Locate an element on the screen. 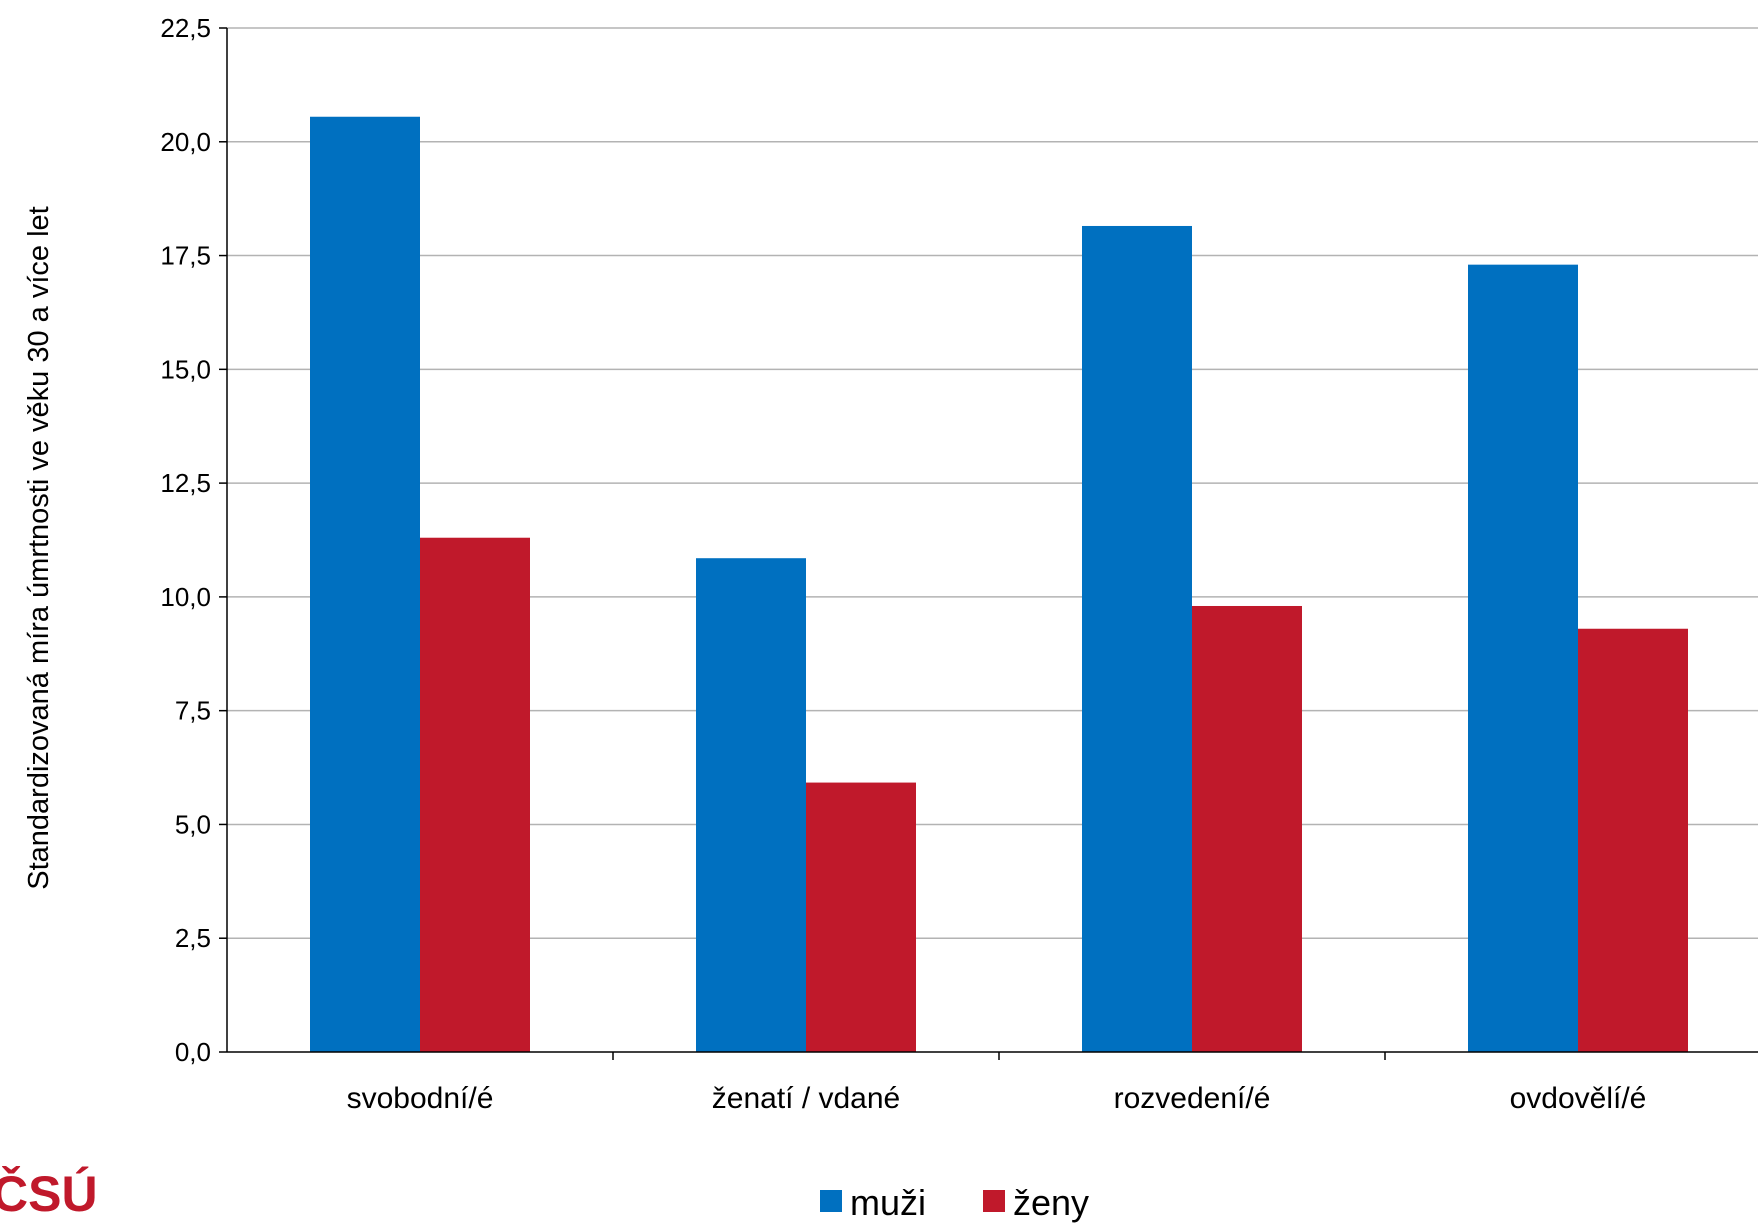  y-tick-label: 12,5 is located at coordinates (185, 483).